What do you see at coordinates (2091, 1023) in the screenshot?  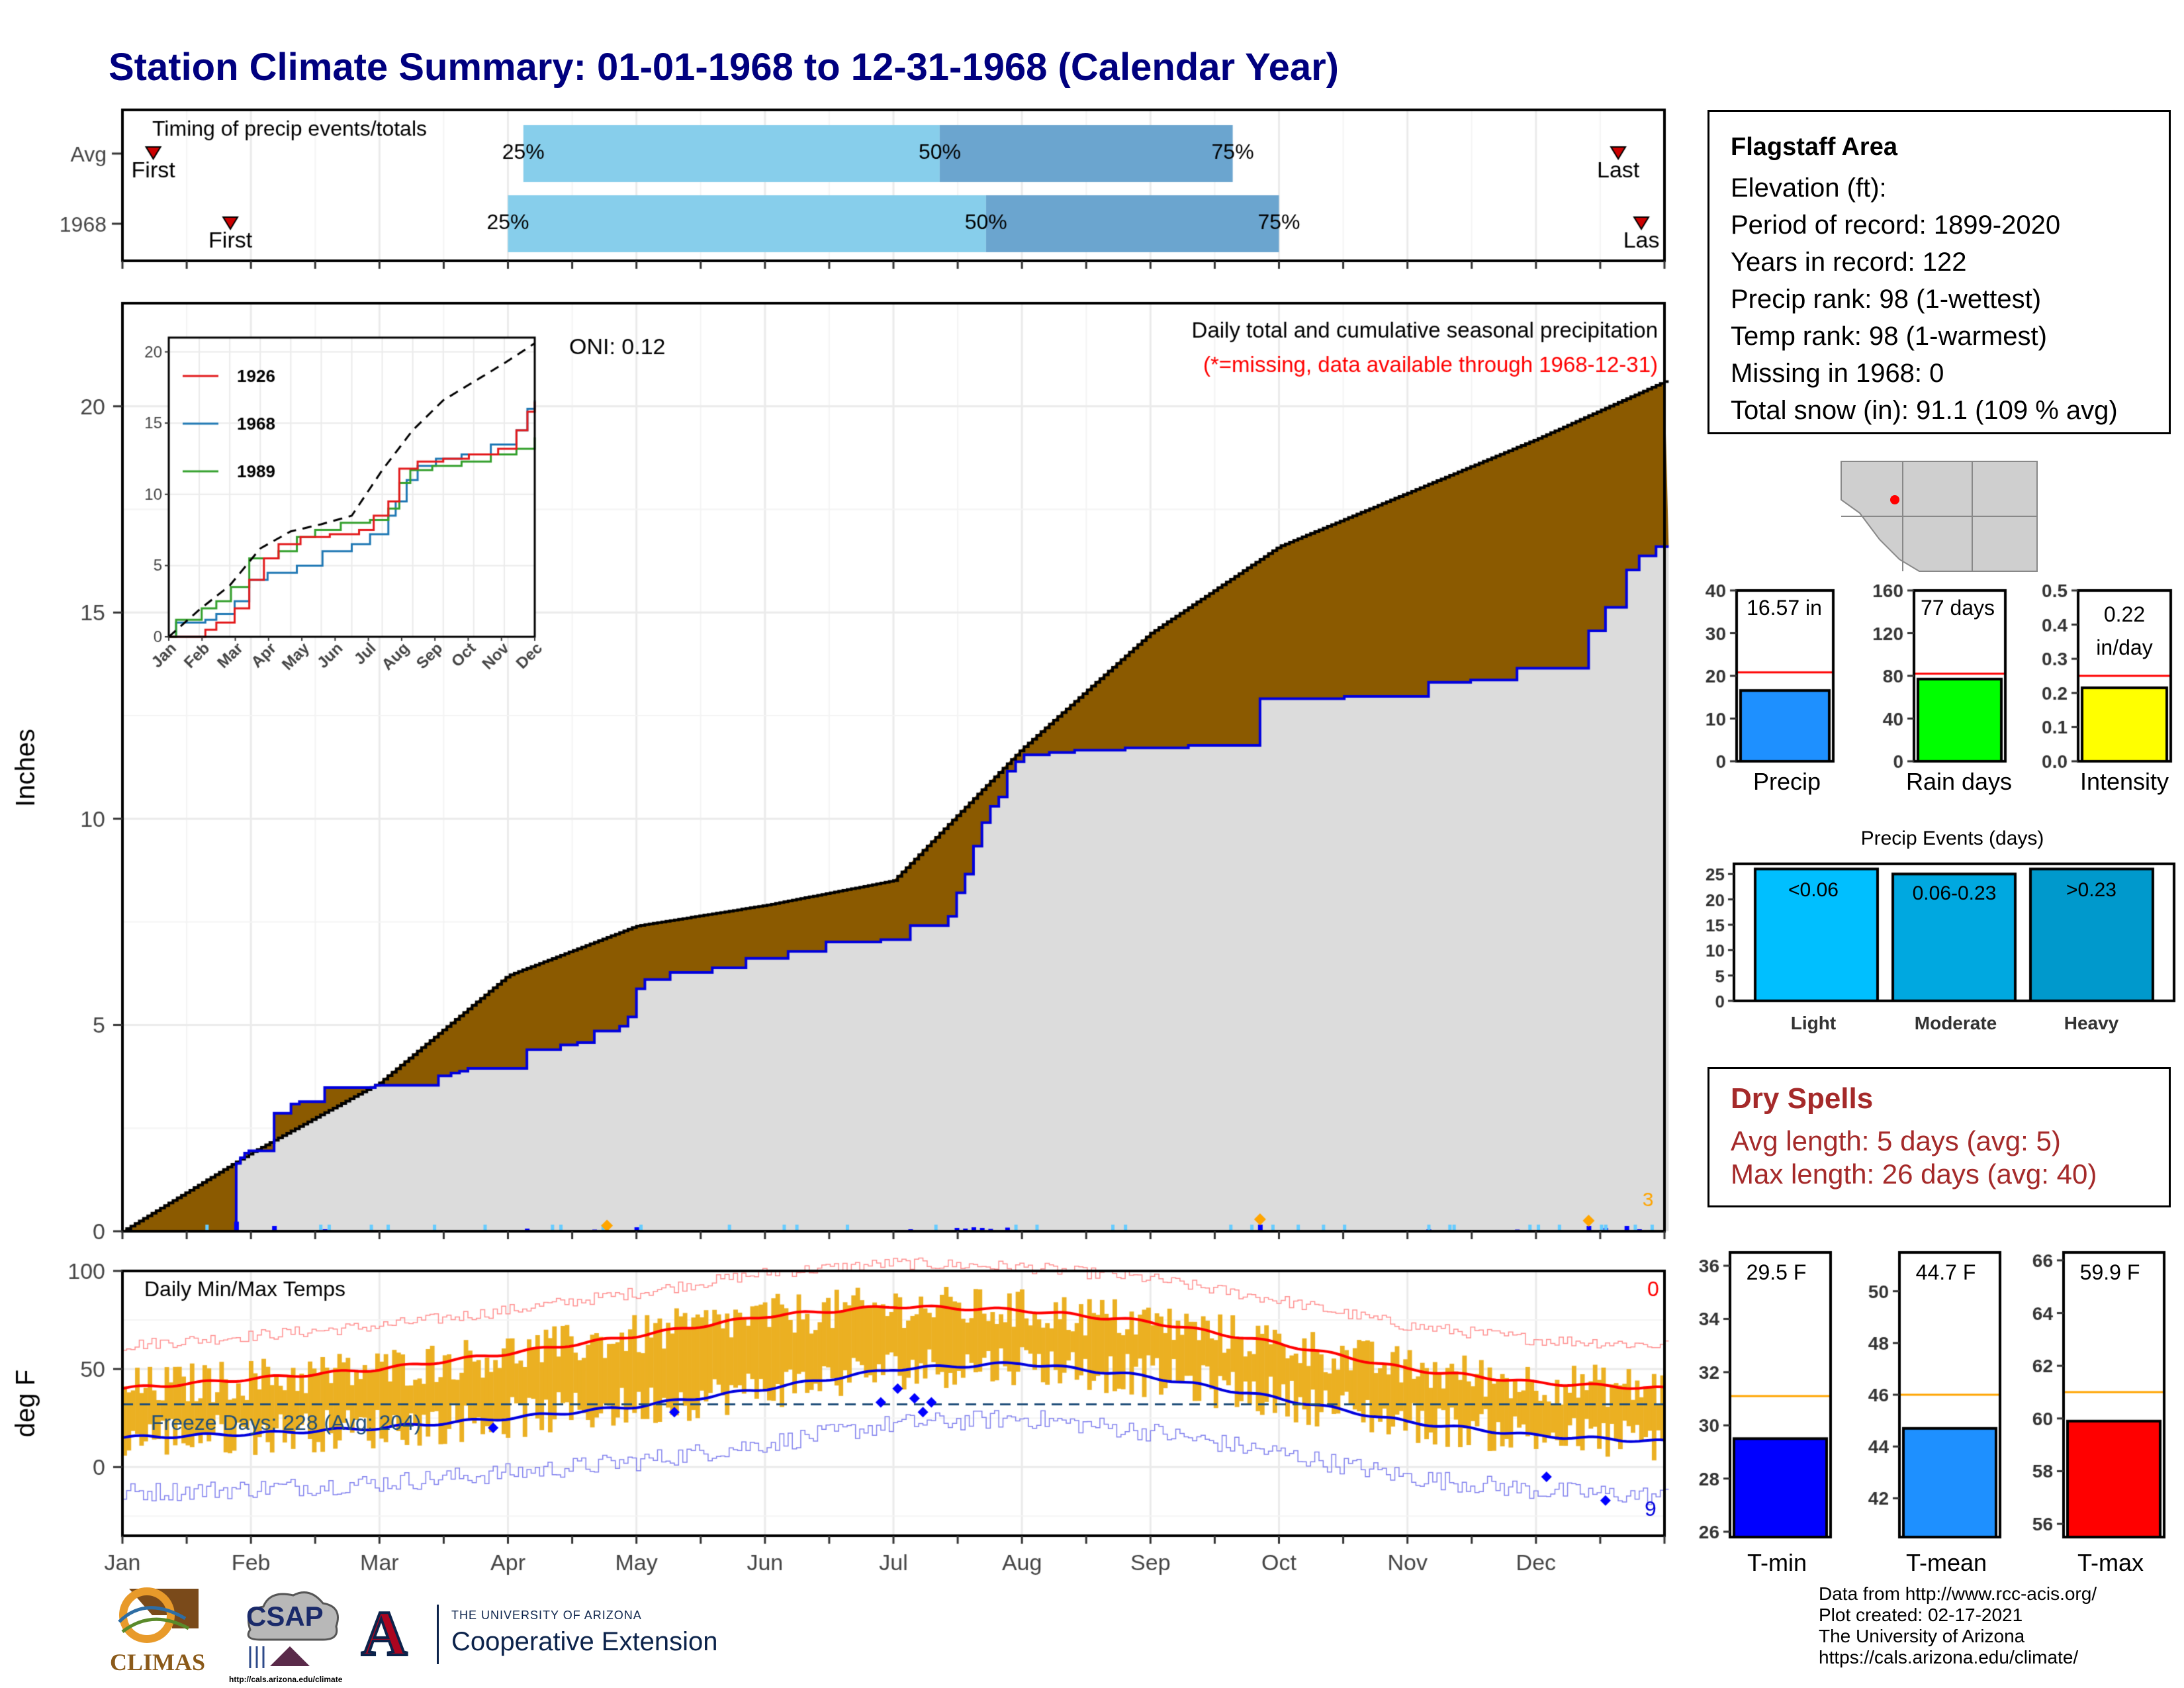 I see `events-cat-heavy: Heavy` at bounding box center [2091, 1023].